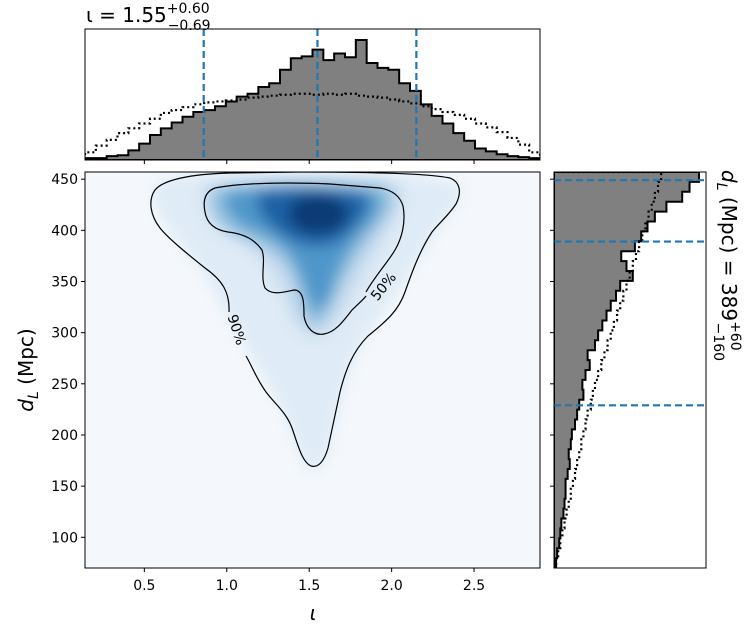  Describe the element at coordinates (64, 334) in the screenshot. I see `y-tick-label-4: 300` at that location.